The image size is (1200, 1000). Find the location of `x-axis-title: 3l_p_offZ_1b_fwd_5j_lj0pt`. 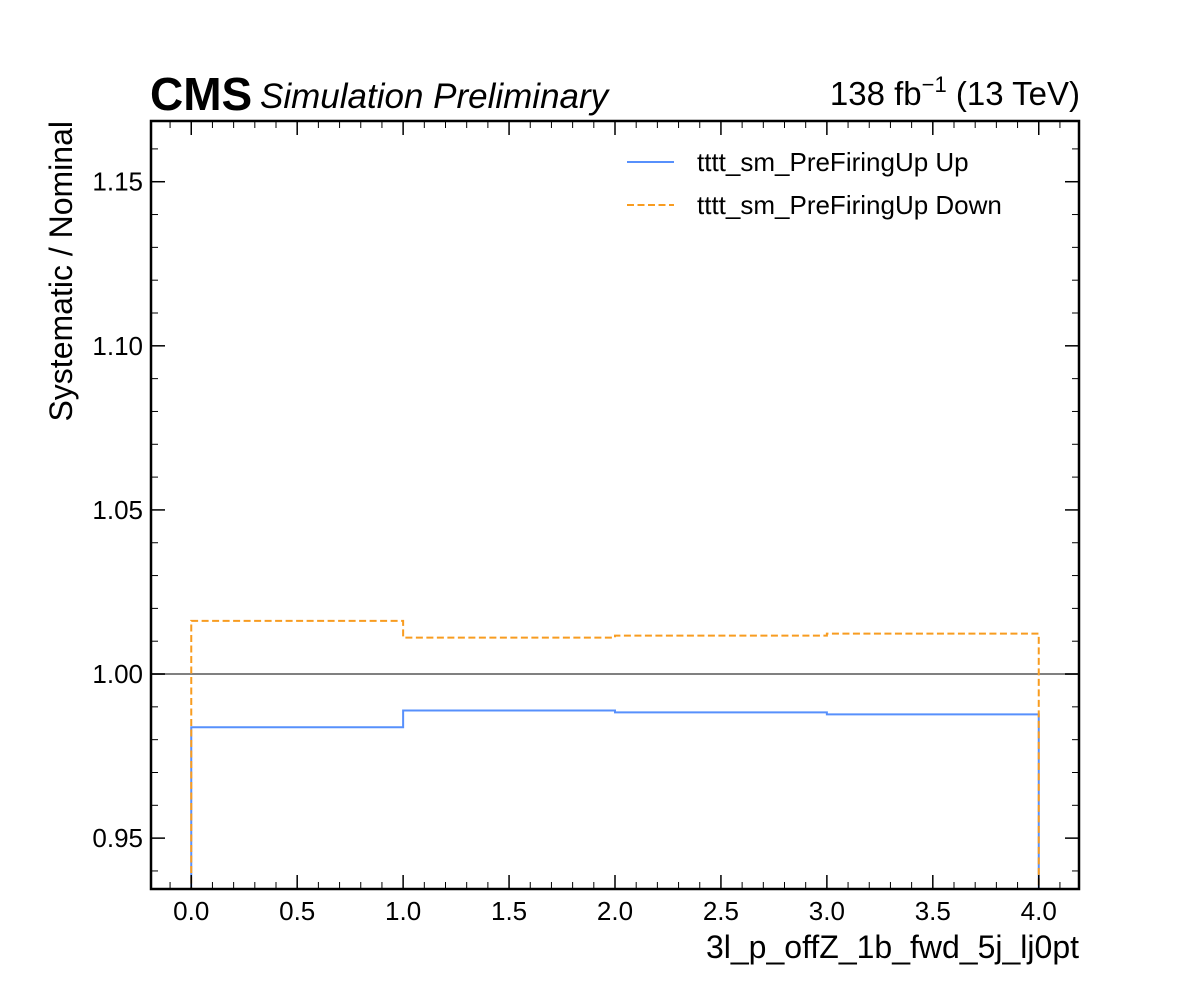

x-axis-title: 3l_p_offZ_1b_fwd_5j_lj0pt is located at coordinates (892, 947).